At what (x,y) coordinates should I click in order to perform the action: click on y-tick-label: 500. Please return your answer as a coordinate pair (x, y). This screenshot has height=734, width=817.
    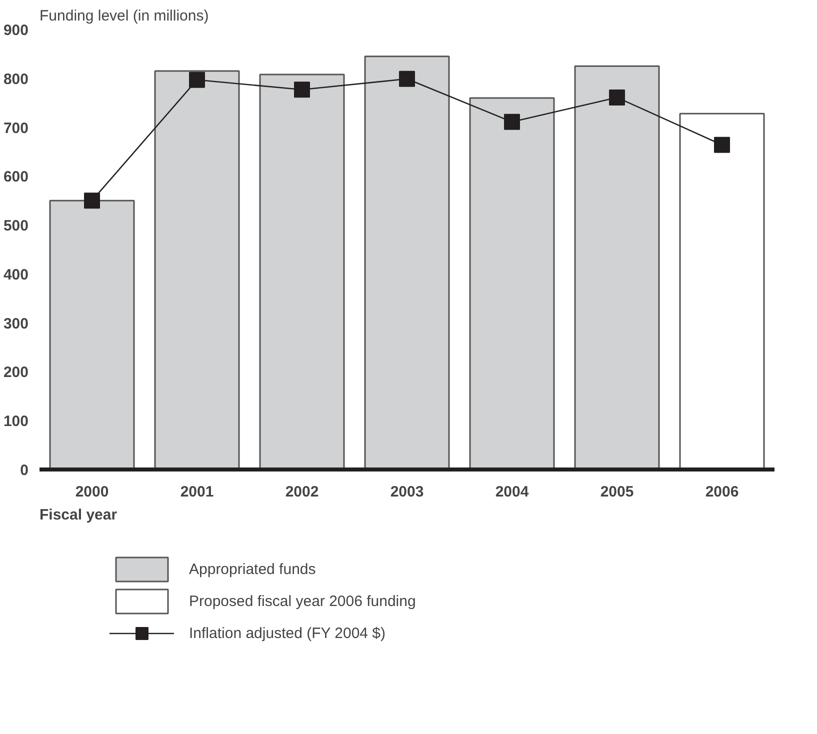
    Looking at the image, I should click on (16, 226).